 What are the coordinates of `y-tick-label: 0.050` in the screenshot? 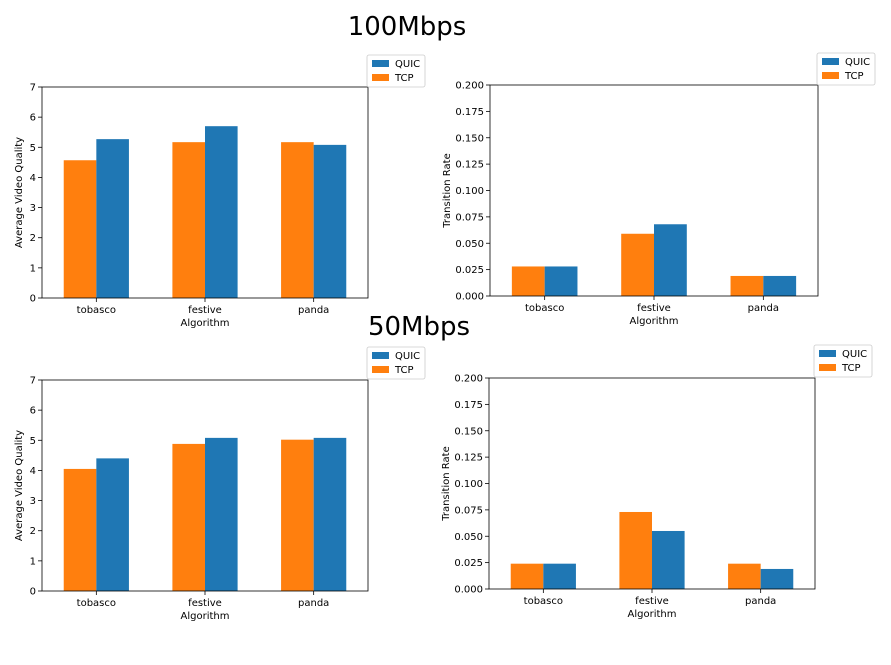 It's located at (468, 537).